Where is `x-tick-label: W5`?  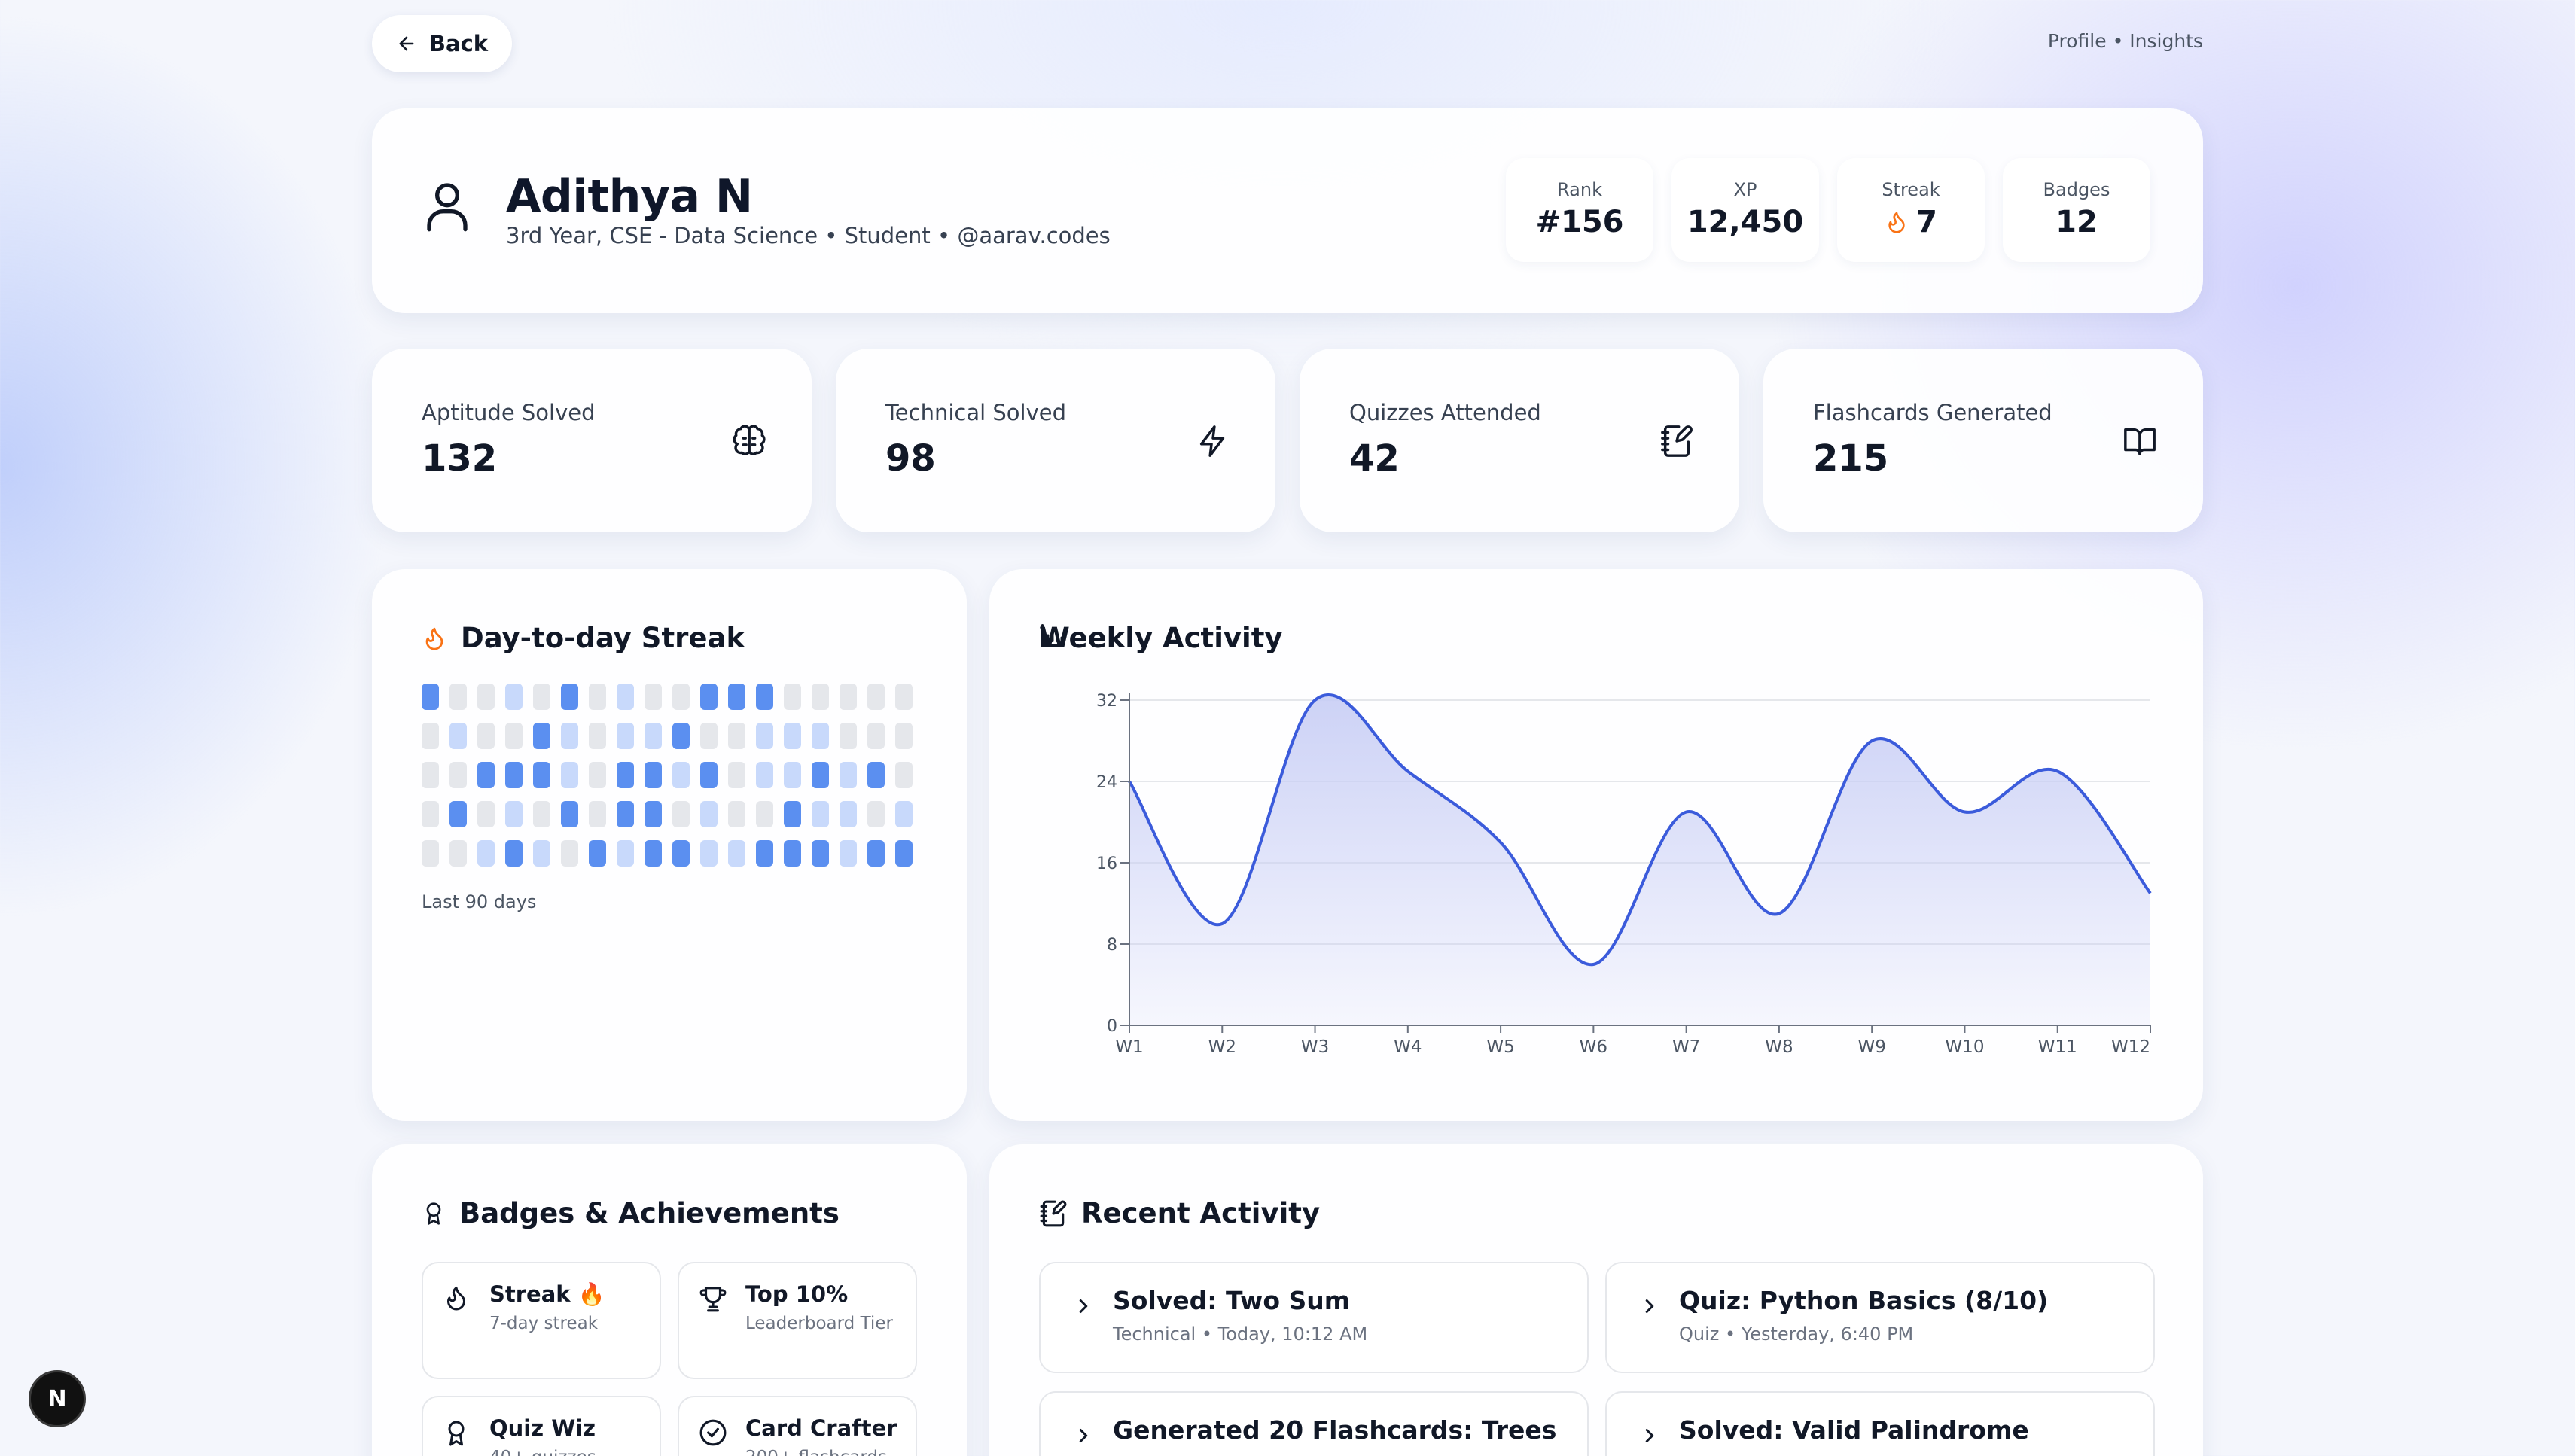 x-tick-label: W5 is located at coordinates (1500, 1047).